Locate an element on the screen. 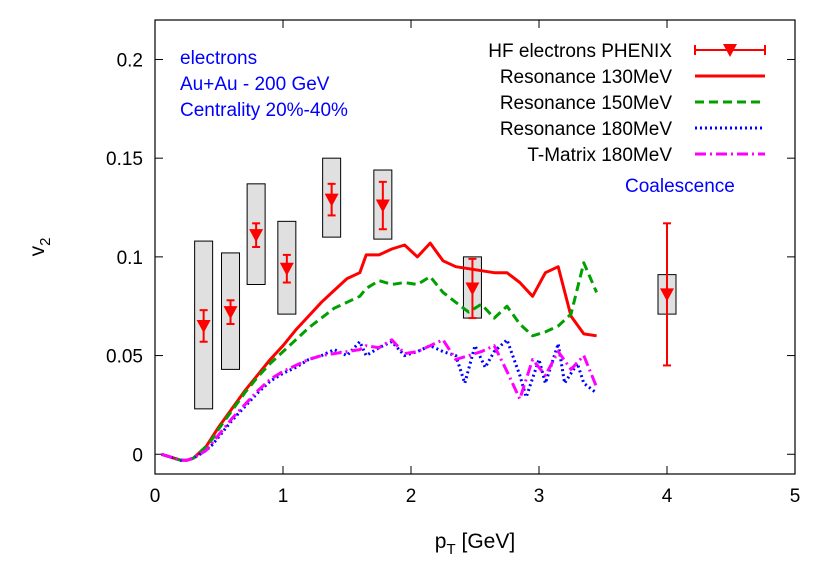 The width and height of the screenshot is (830, 581). legend-swatch-marker is located at coordinates (730, 50).